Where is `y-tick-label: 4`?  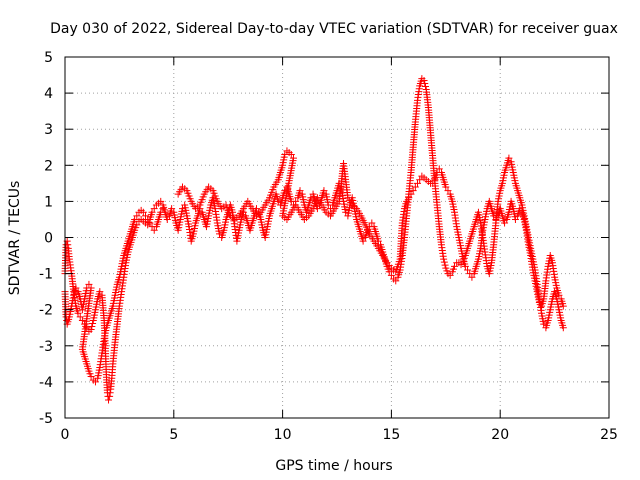
y-tick-label: 4 is located at coordinates (48, 94).